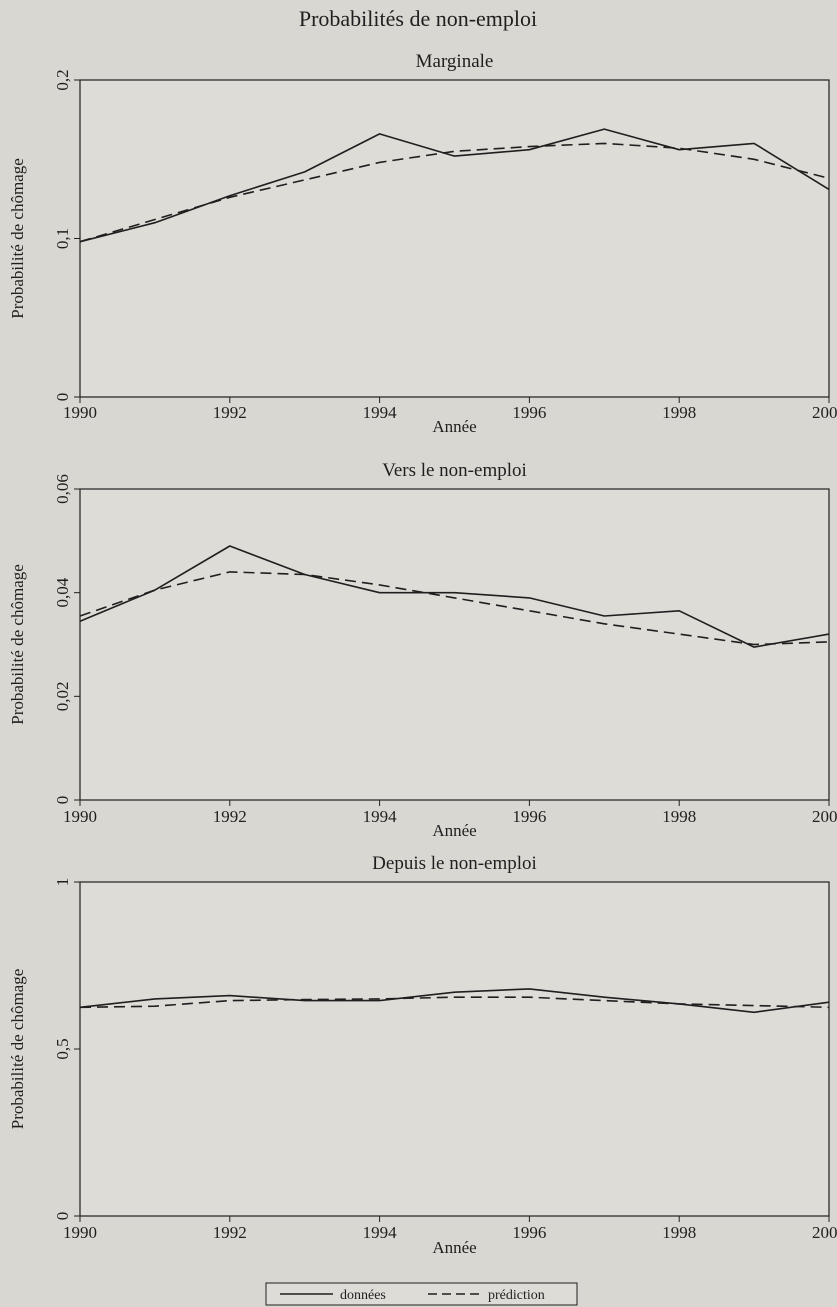 The height and width of the screenshot is (1307, 837). Describe the element at coordinates (455, 61) in the screenshot. I see `panel-title: Marginale` at that location.